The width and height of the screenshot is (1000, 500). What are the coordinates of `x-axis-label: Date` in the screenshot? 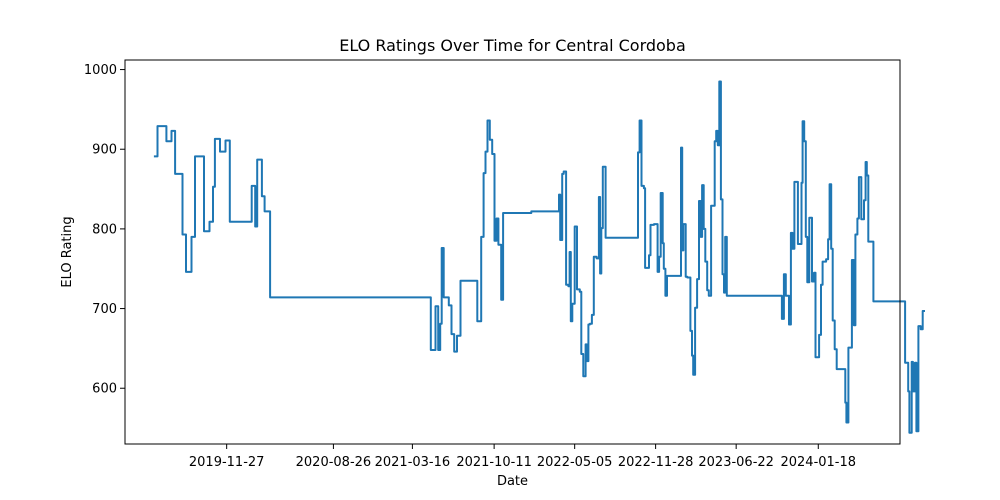 It's located at (512, 481).